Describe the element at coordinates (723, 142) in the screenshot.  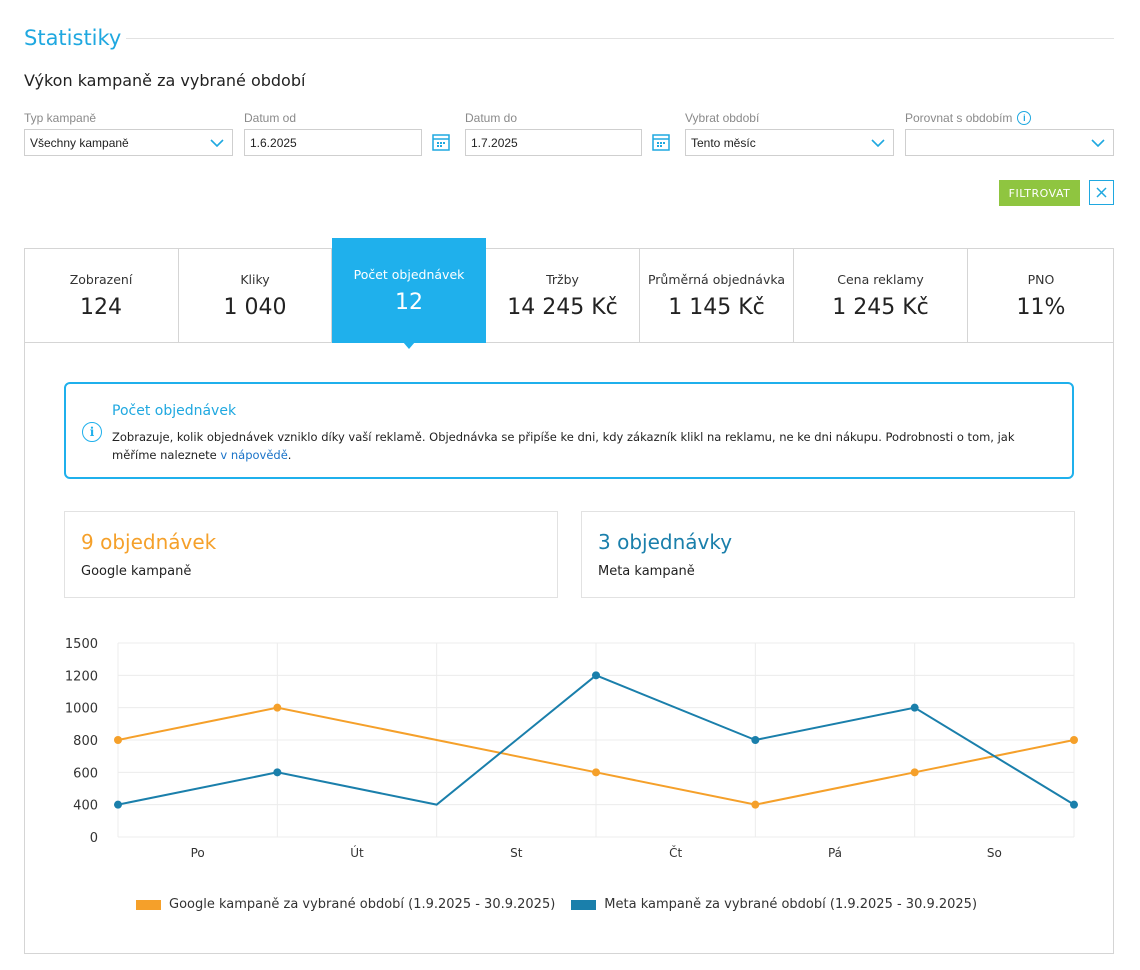
I see `select-value: Tento měsíc` at that location.